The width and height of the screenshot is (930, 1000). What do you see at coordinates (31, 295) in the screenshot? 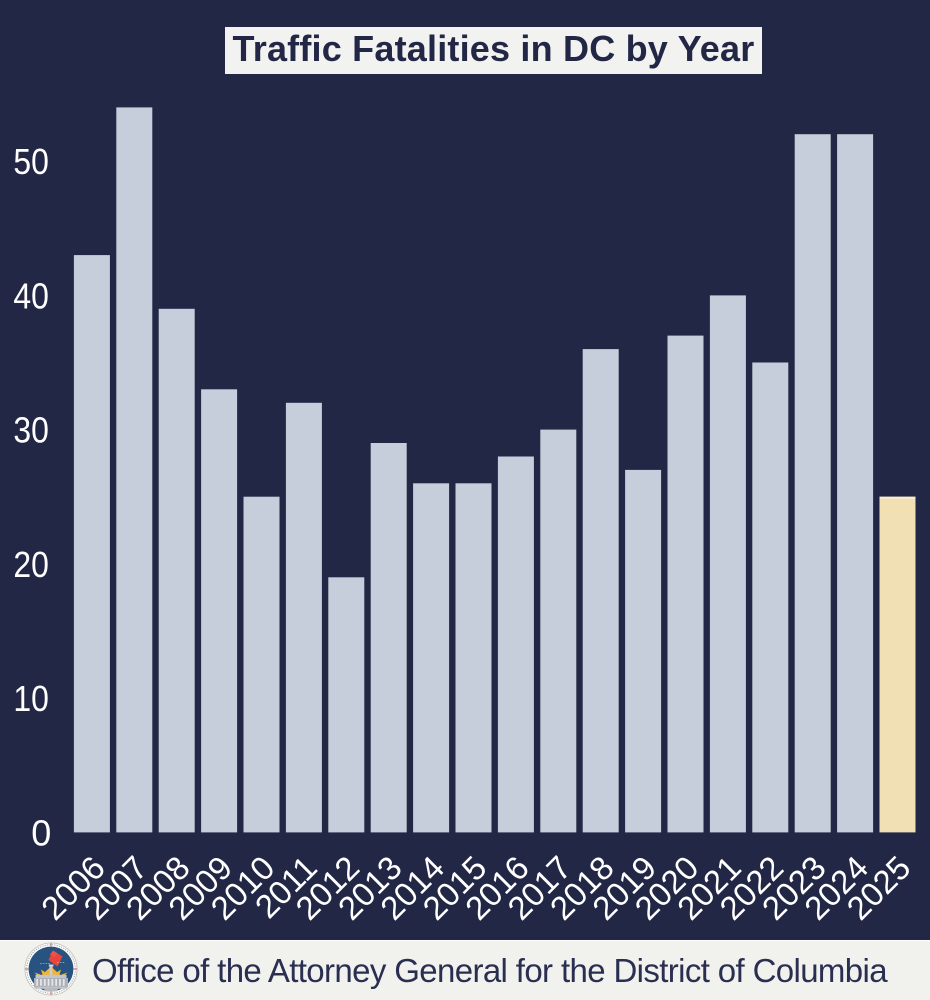
I see `svg-text: 40` at bounding box center [31, 295].